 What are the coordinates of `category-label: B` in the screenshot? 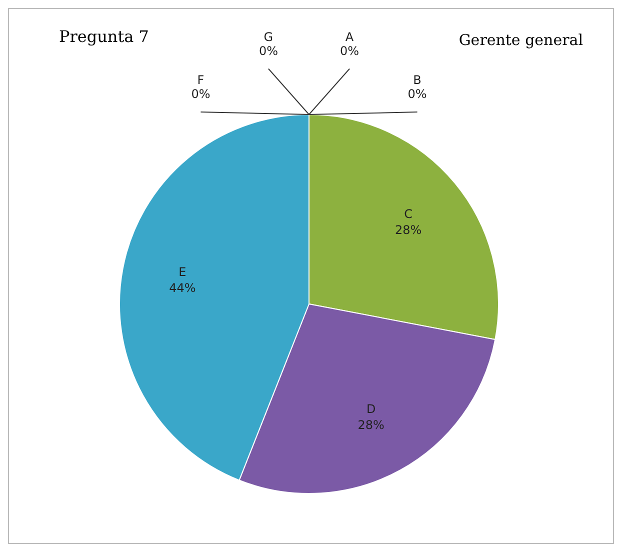 It's located at (417, 80).